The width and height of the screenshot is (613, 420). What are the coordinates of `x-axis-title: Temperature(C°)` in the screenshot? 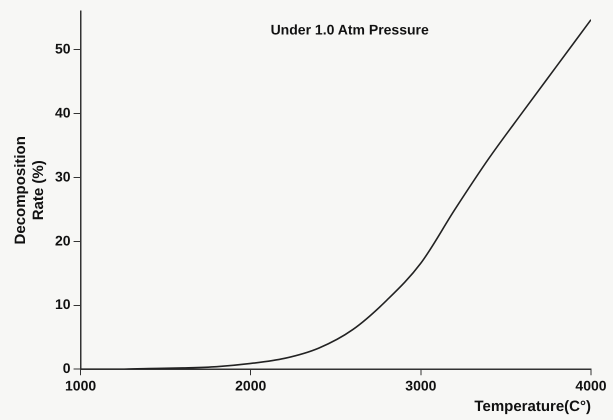 It's located at (532, 407).